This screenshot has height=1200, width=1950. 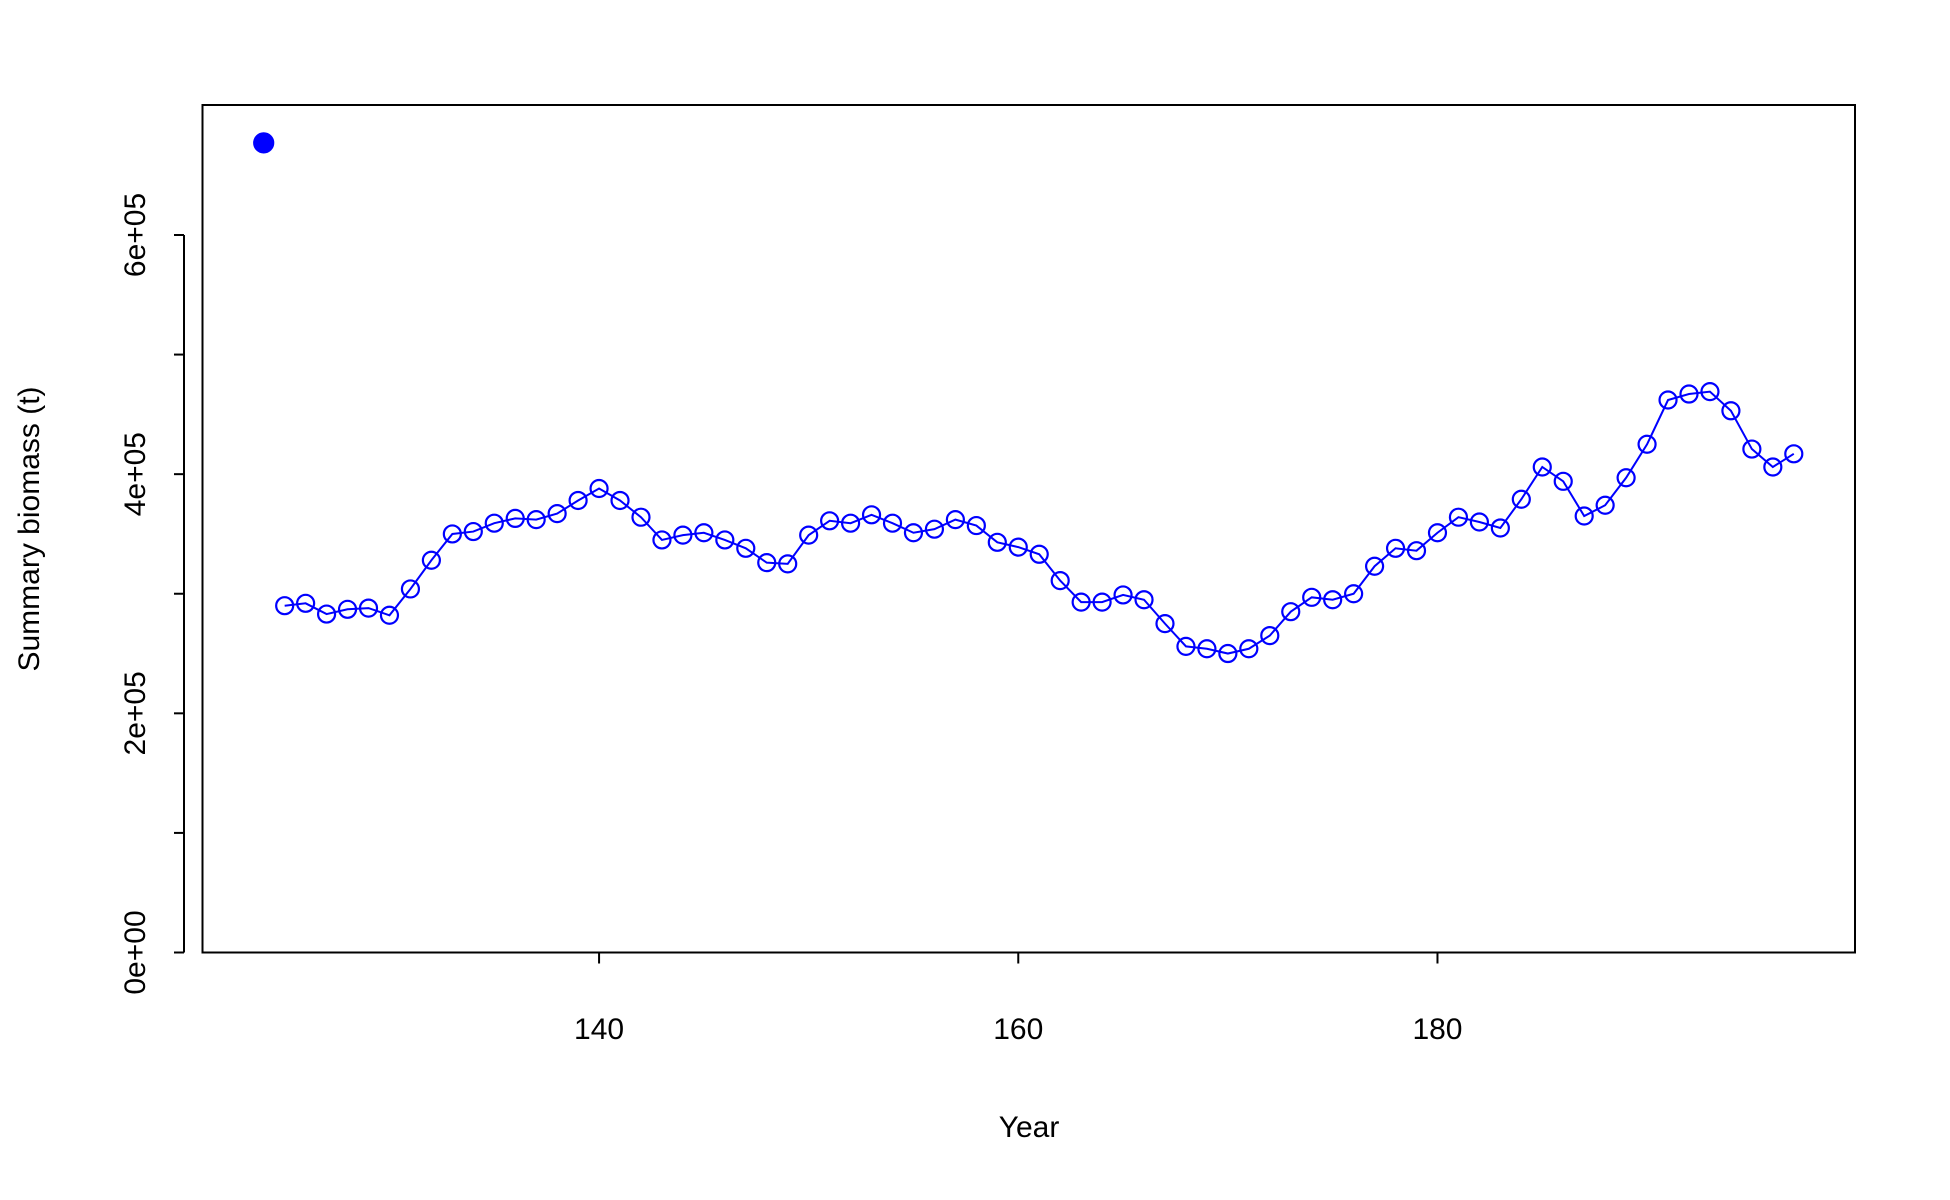 What do you see at coordinates (135, 952) in the screenshot?
I see `y-tick-label: 0e+00` at bounding box center [135, 952].